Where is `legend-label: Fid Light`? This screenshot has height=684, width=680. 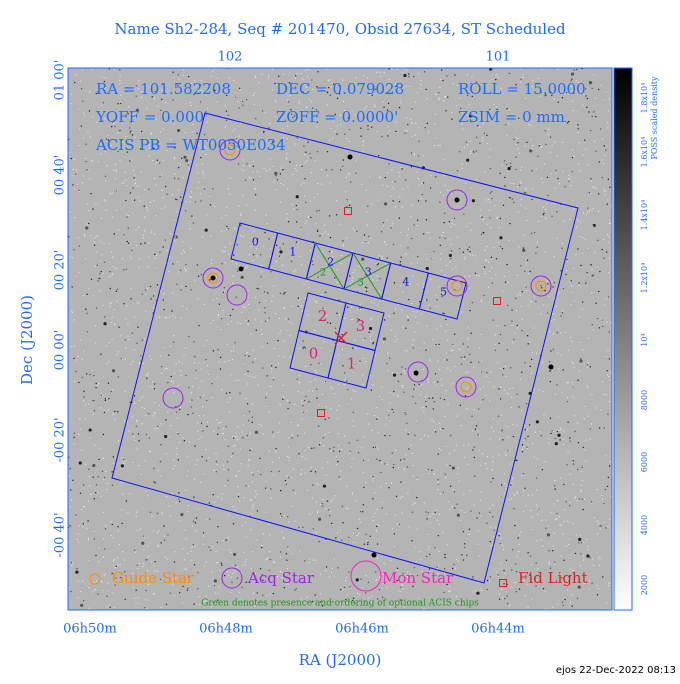
legend-label: Fid Light is located at coordinates (553, 578).